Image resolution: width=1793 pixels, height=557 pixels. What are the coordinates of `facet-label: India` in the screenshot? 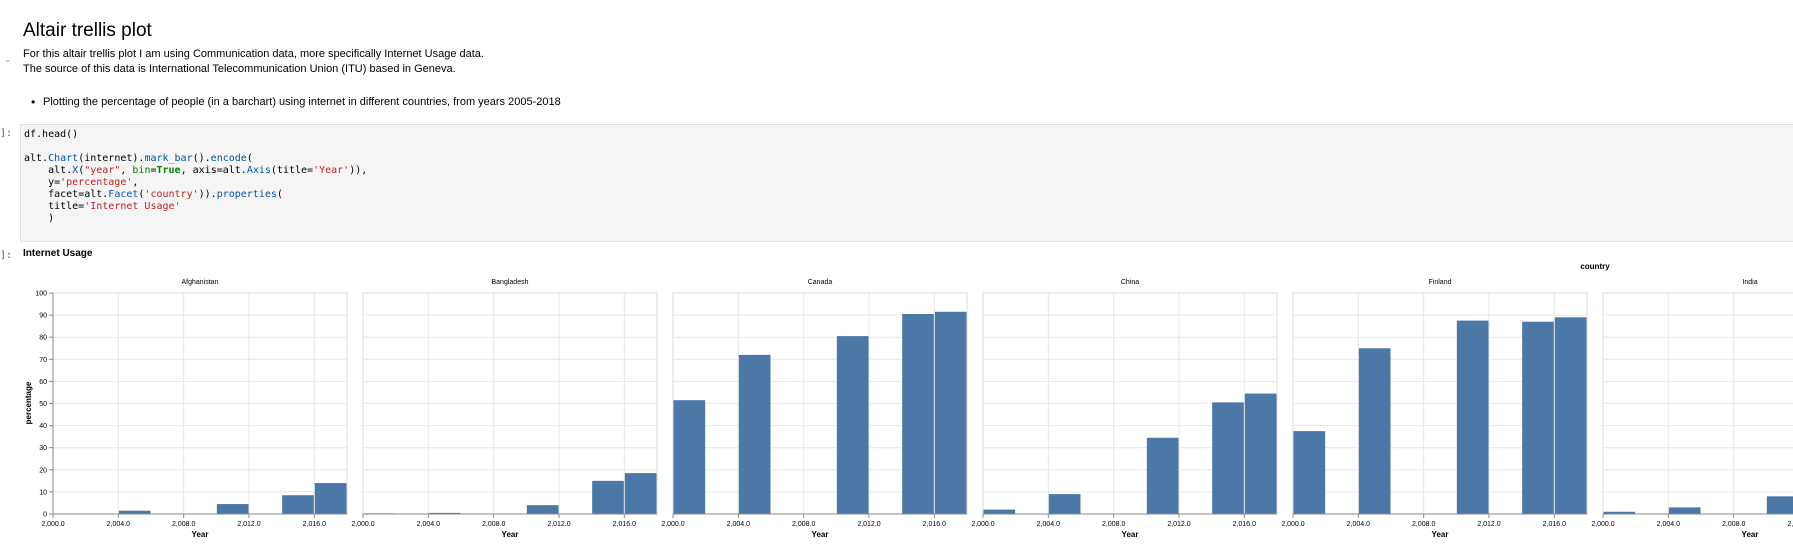 It's located at (1749, 282).